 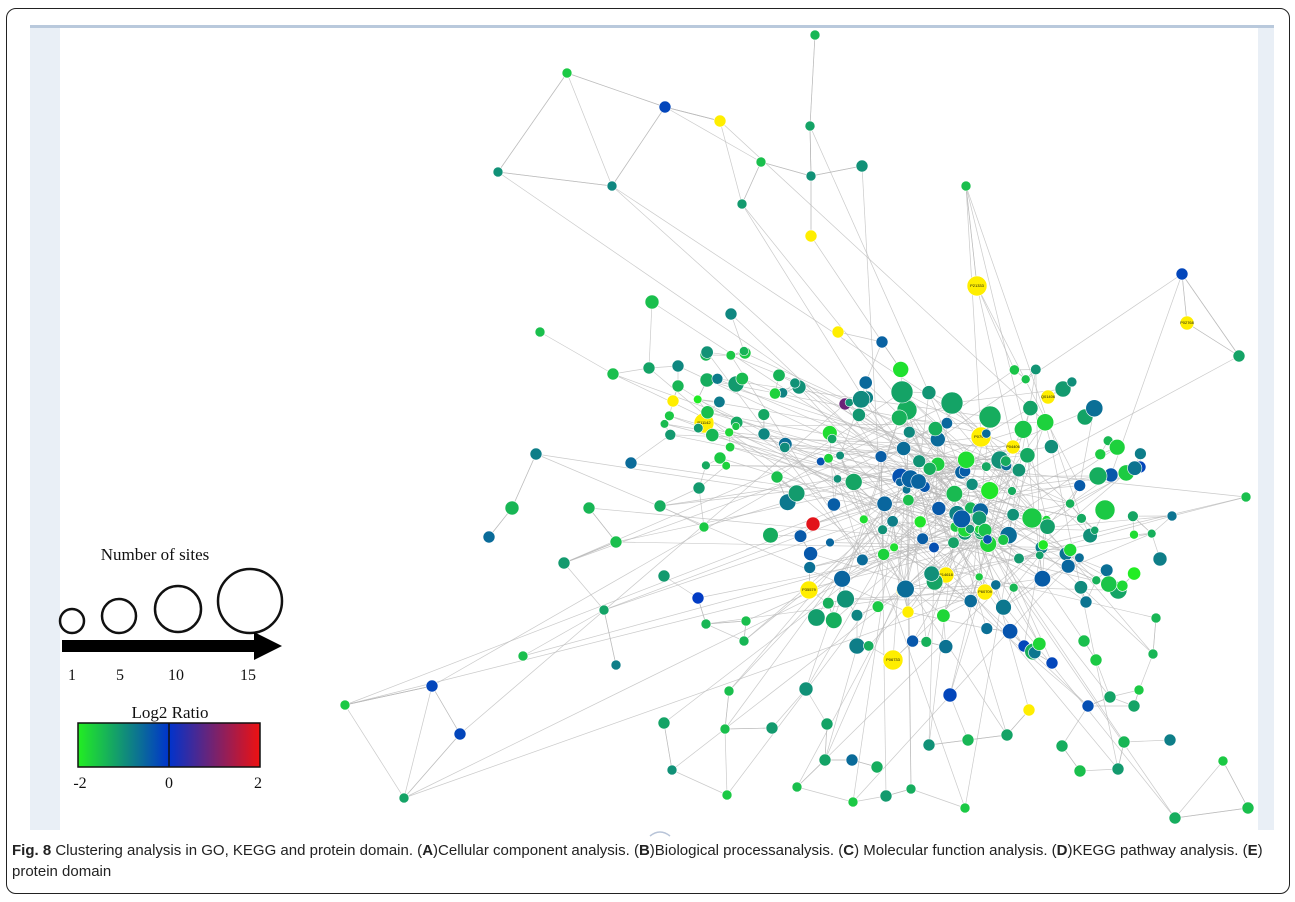 What do you see at coordinates (977, 286) in the screenshot?
I see `network-node: P21333` at bounding box center [977, 286].